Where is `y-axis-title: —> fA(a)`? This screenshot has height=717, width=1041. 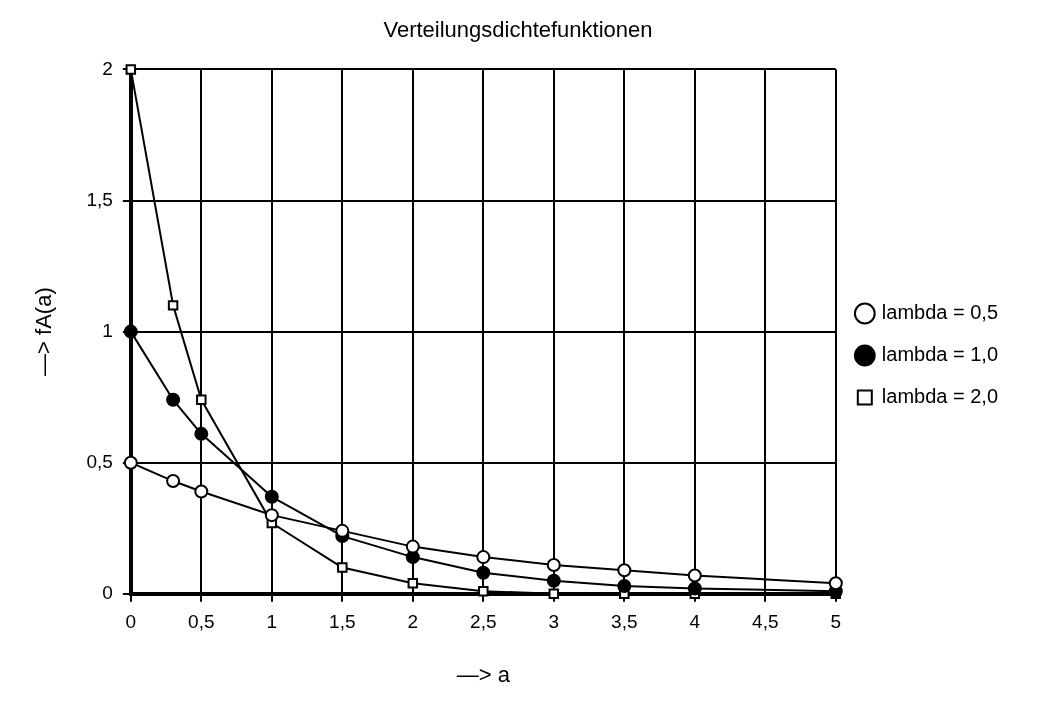
y-axis-title: —> fA(a) is located at coordinates (44, 331).